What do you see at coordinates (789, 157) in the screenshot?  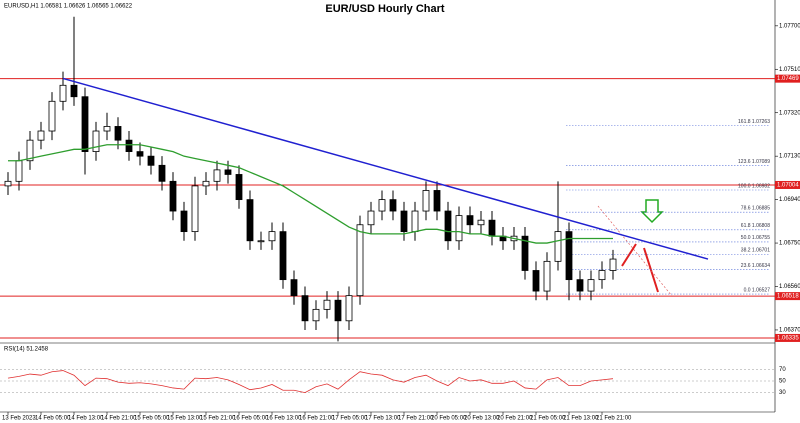 I see `y-tick-label: 1.07130` at bounding box center [789, 157].